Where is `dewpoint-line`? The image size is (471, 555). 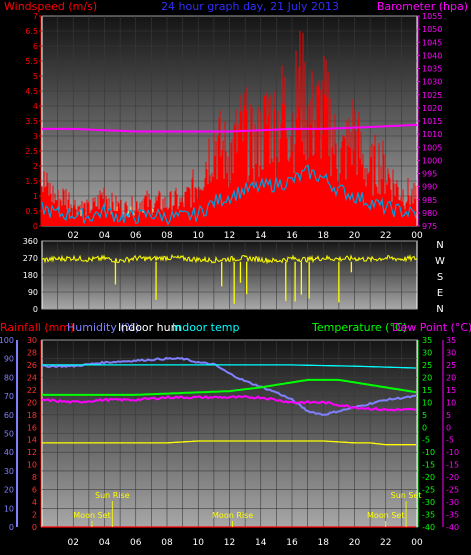 dewpoint-line is located at coordinates (229, 403).